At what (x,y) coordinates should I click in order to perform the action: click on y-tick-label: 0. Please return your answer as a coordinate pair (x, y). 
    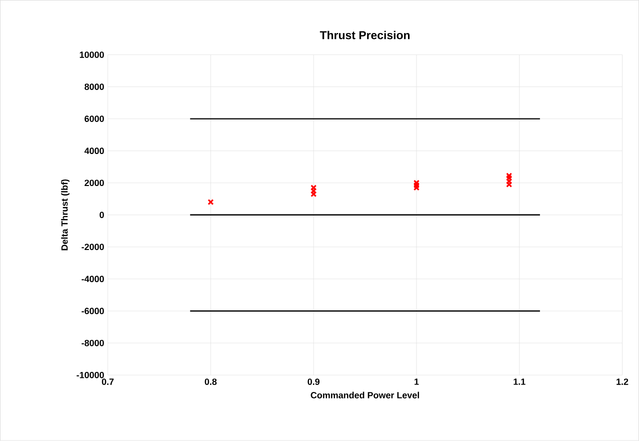
    Looking at the image, I should click on (102, 215).